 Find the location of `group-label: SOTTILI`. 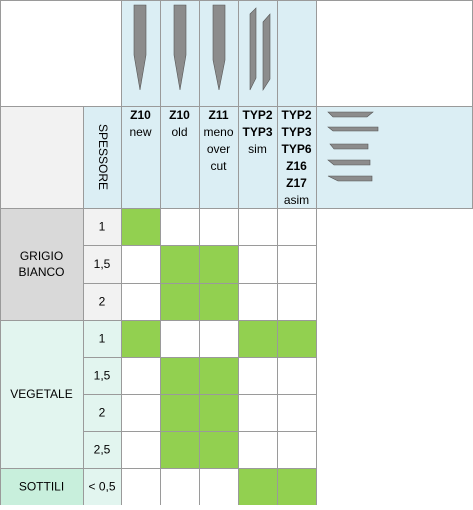

group-label: SOTTILI is located at coordinates (41, 487).